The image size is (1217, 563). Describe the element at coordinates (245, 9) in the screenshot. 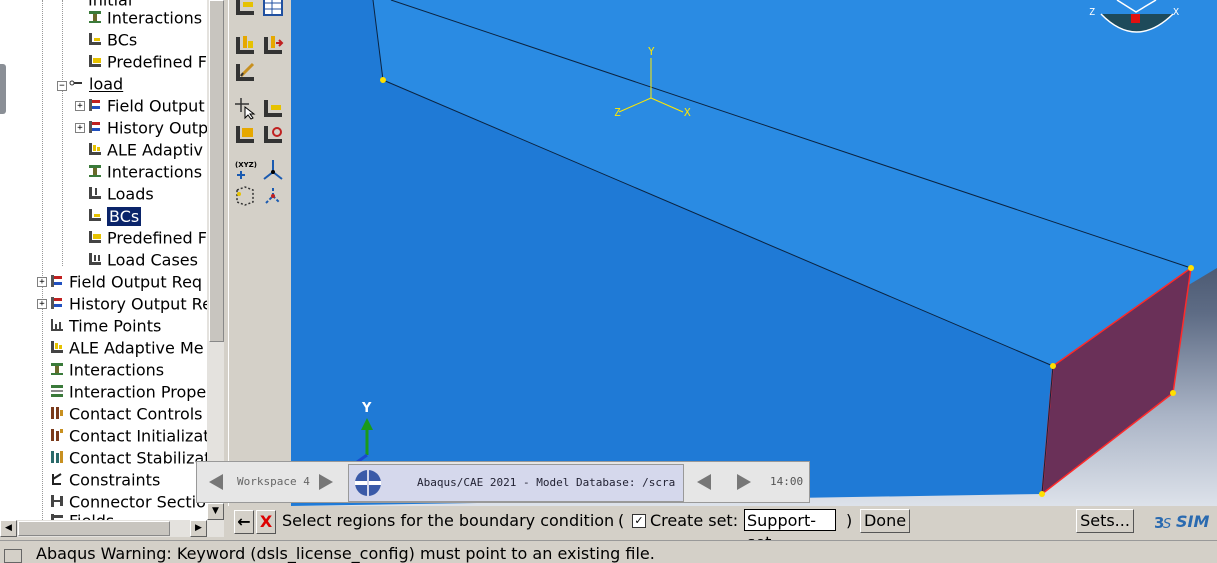

I see `bc-manager-icon` at that location.